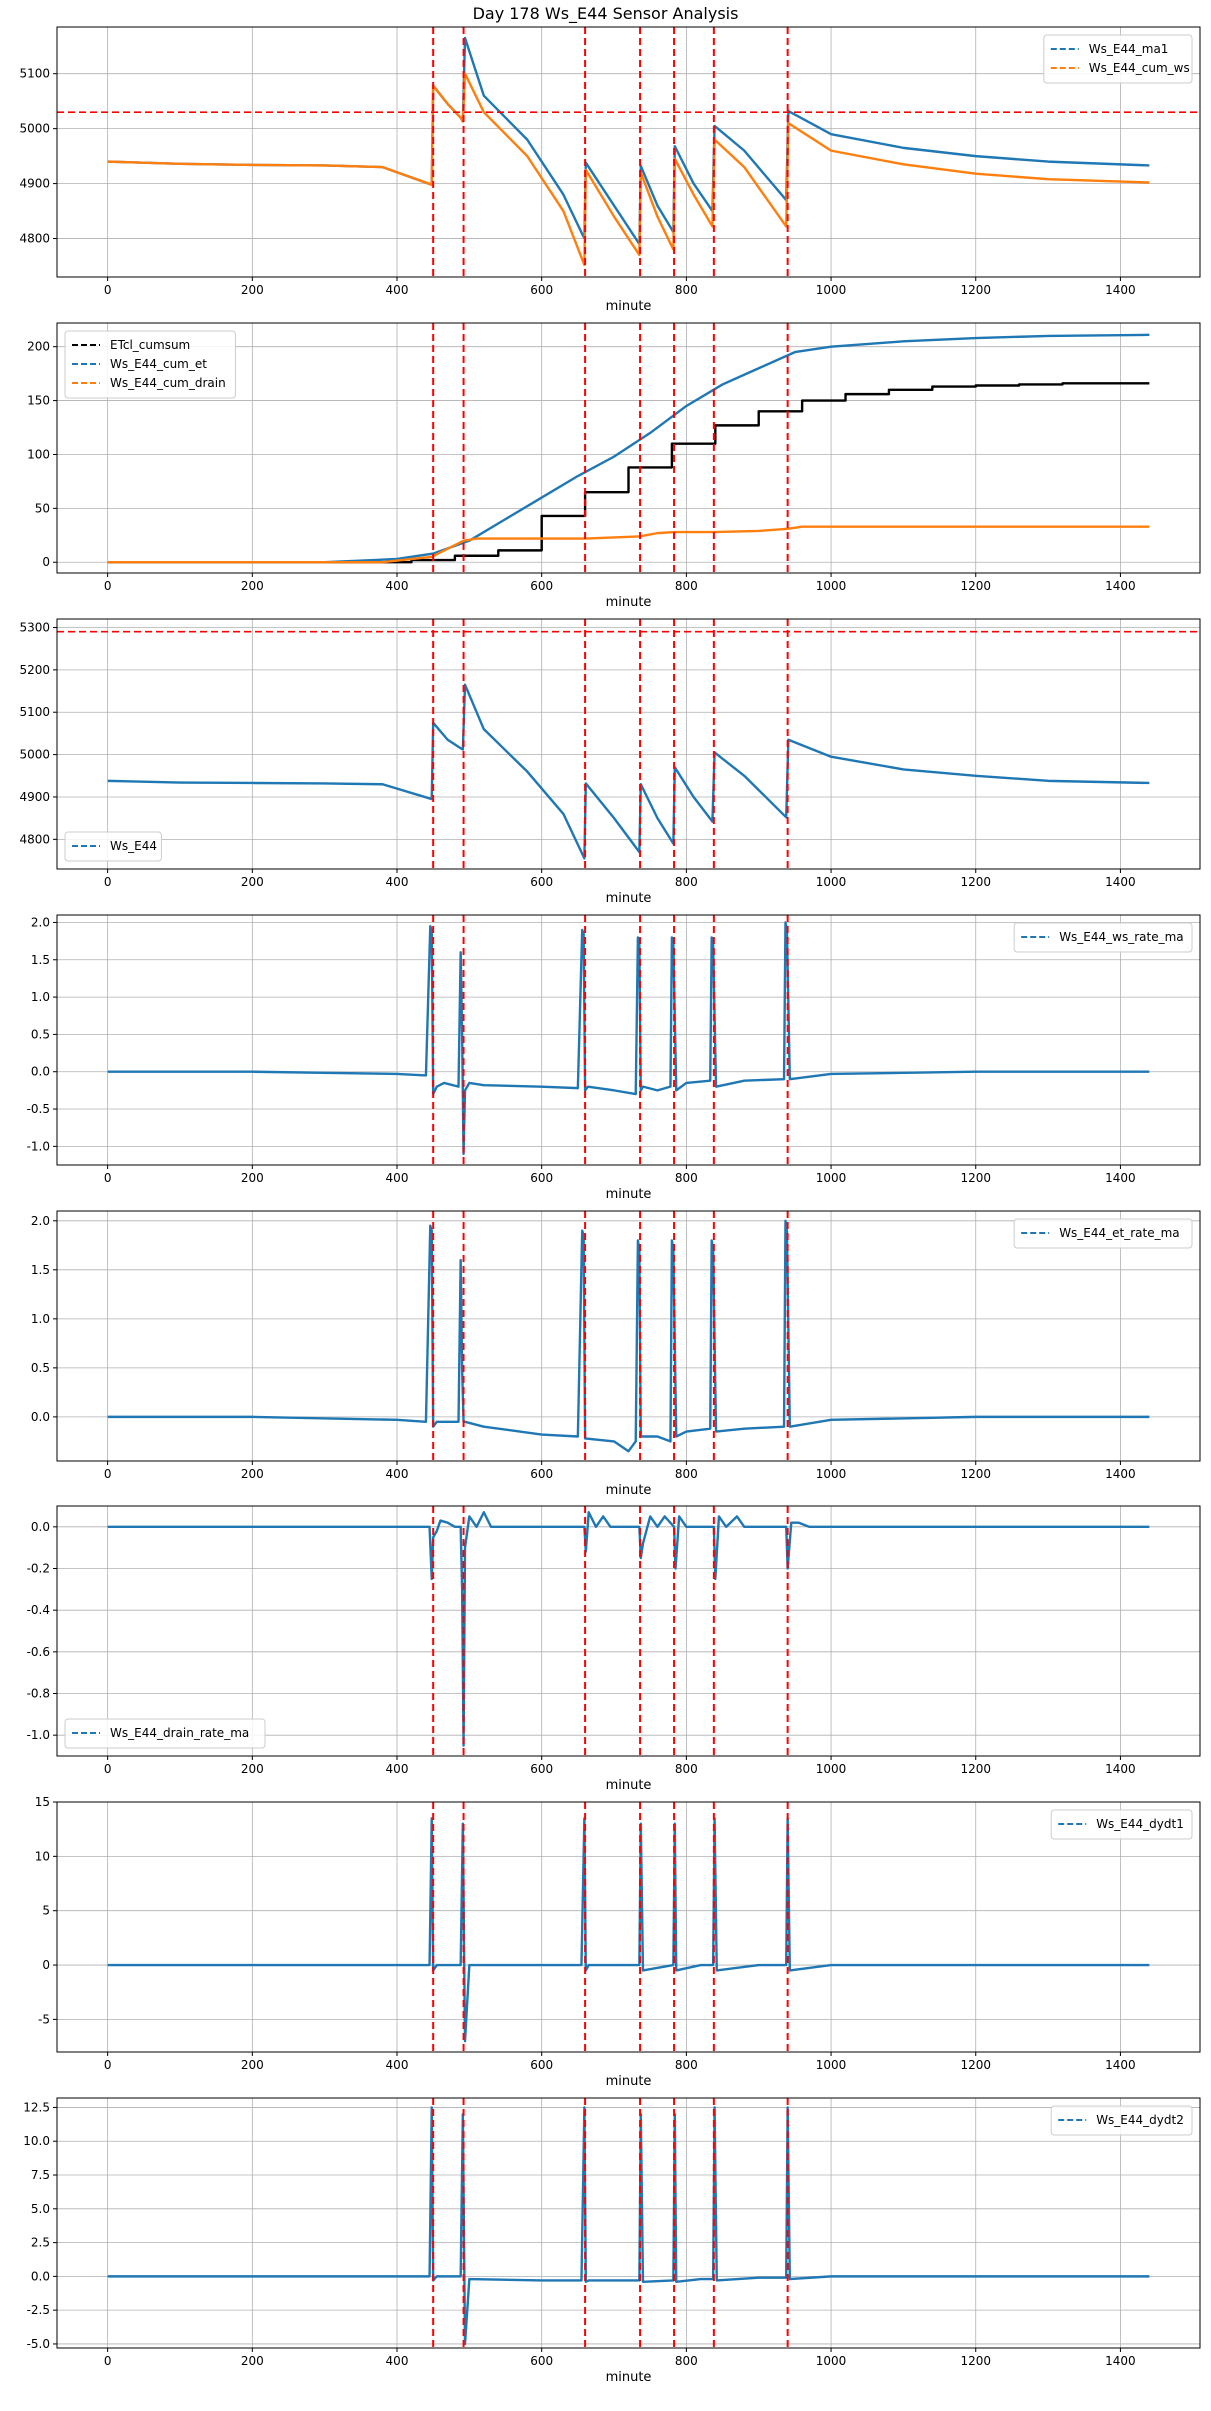 This screenshot has height=2411, width=1211. What do you see at coordinates (42, 1856) in the screenshot?
I see `y-tick-label: 10` at bounding box center [42, 1856].